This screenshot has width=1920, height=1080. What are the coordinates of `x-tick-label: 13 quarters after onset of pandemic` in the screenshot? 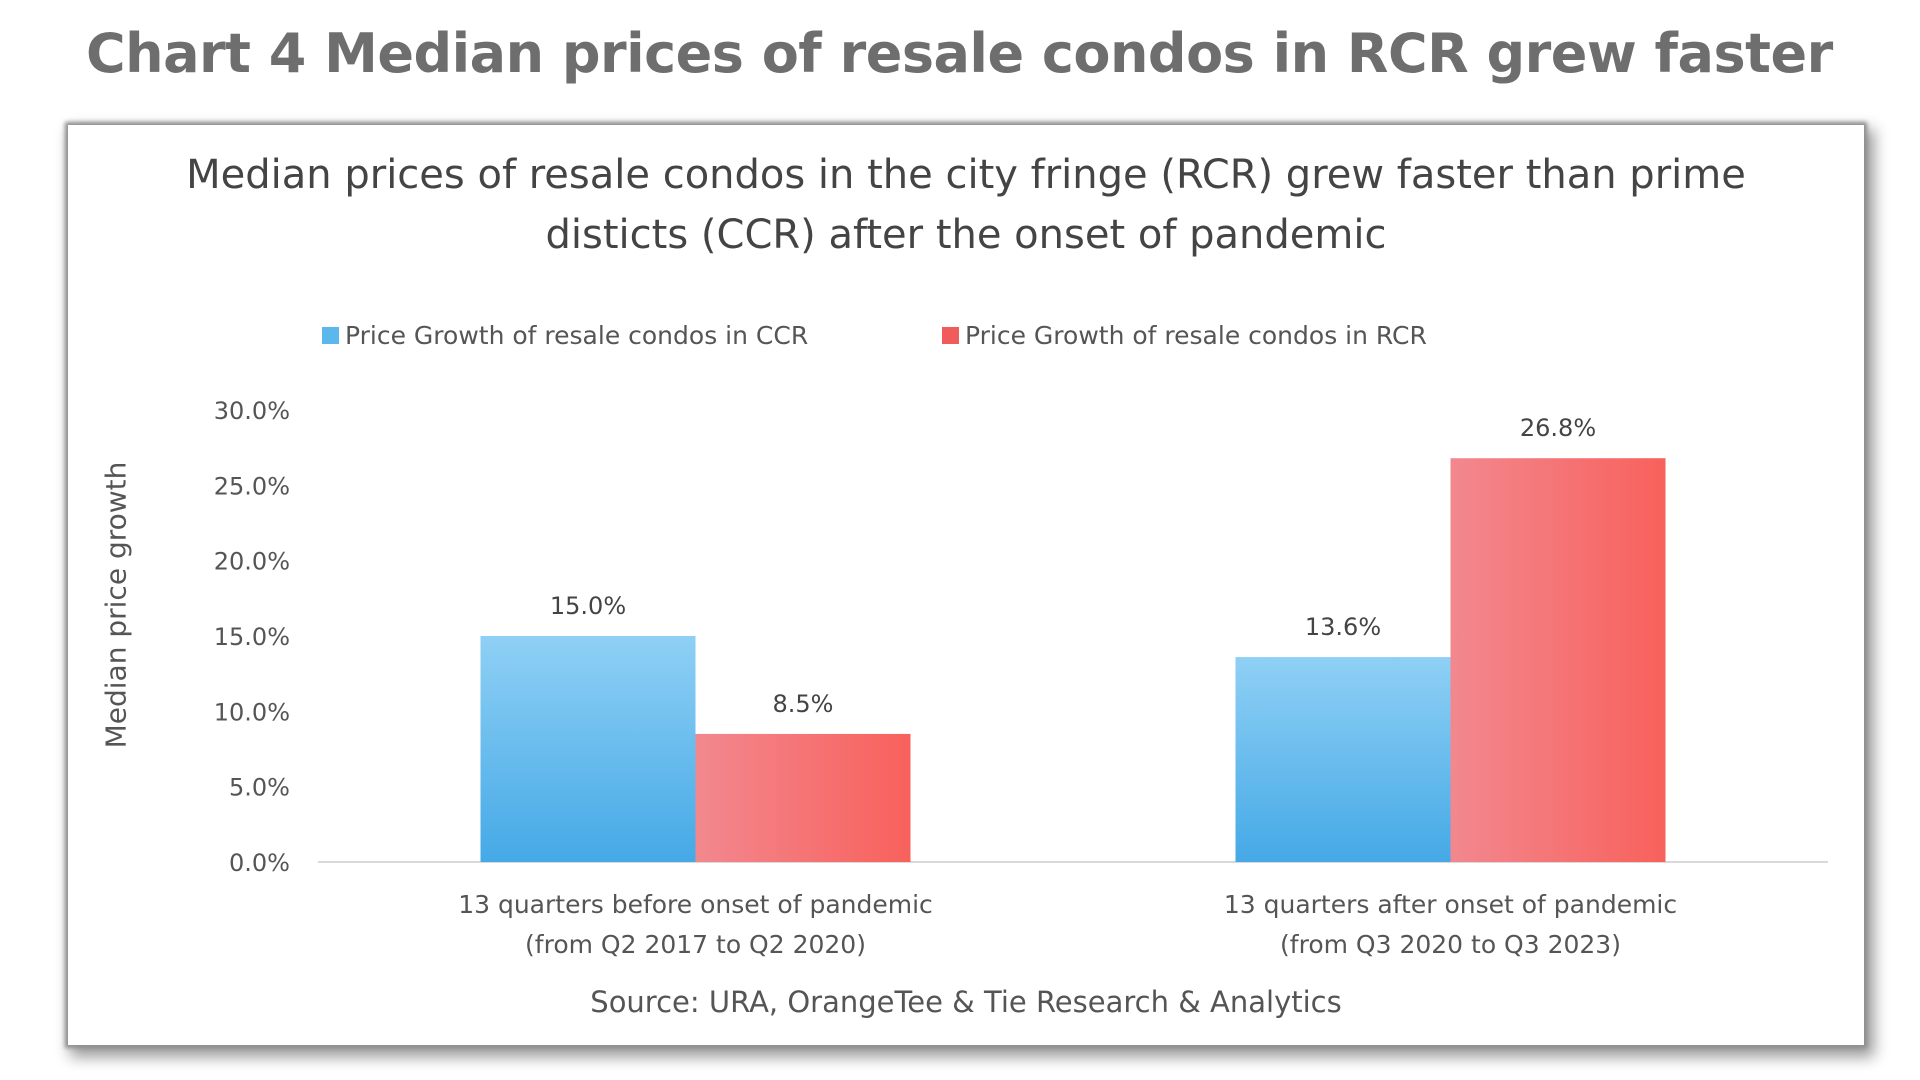 It's located at (1450, 904).